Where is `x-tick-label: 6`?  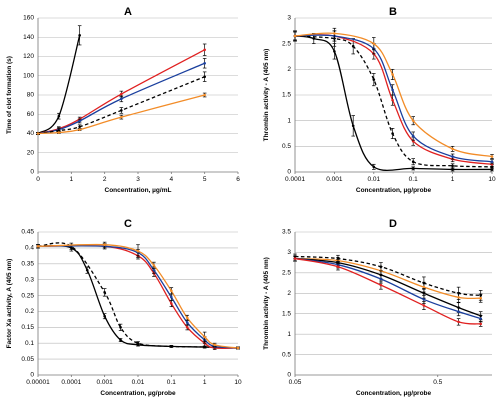
x-tick-label: 6 is located at coordinates (238, 179).